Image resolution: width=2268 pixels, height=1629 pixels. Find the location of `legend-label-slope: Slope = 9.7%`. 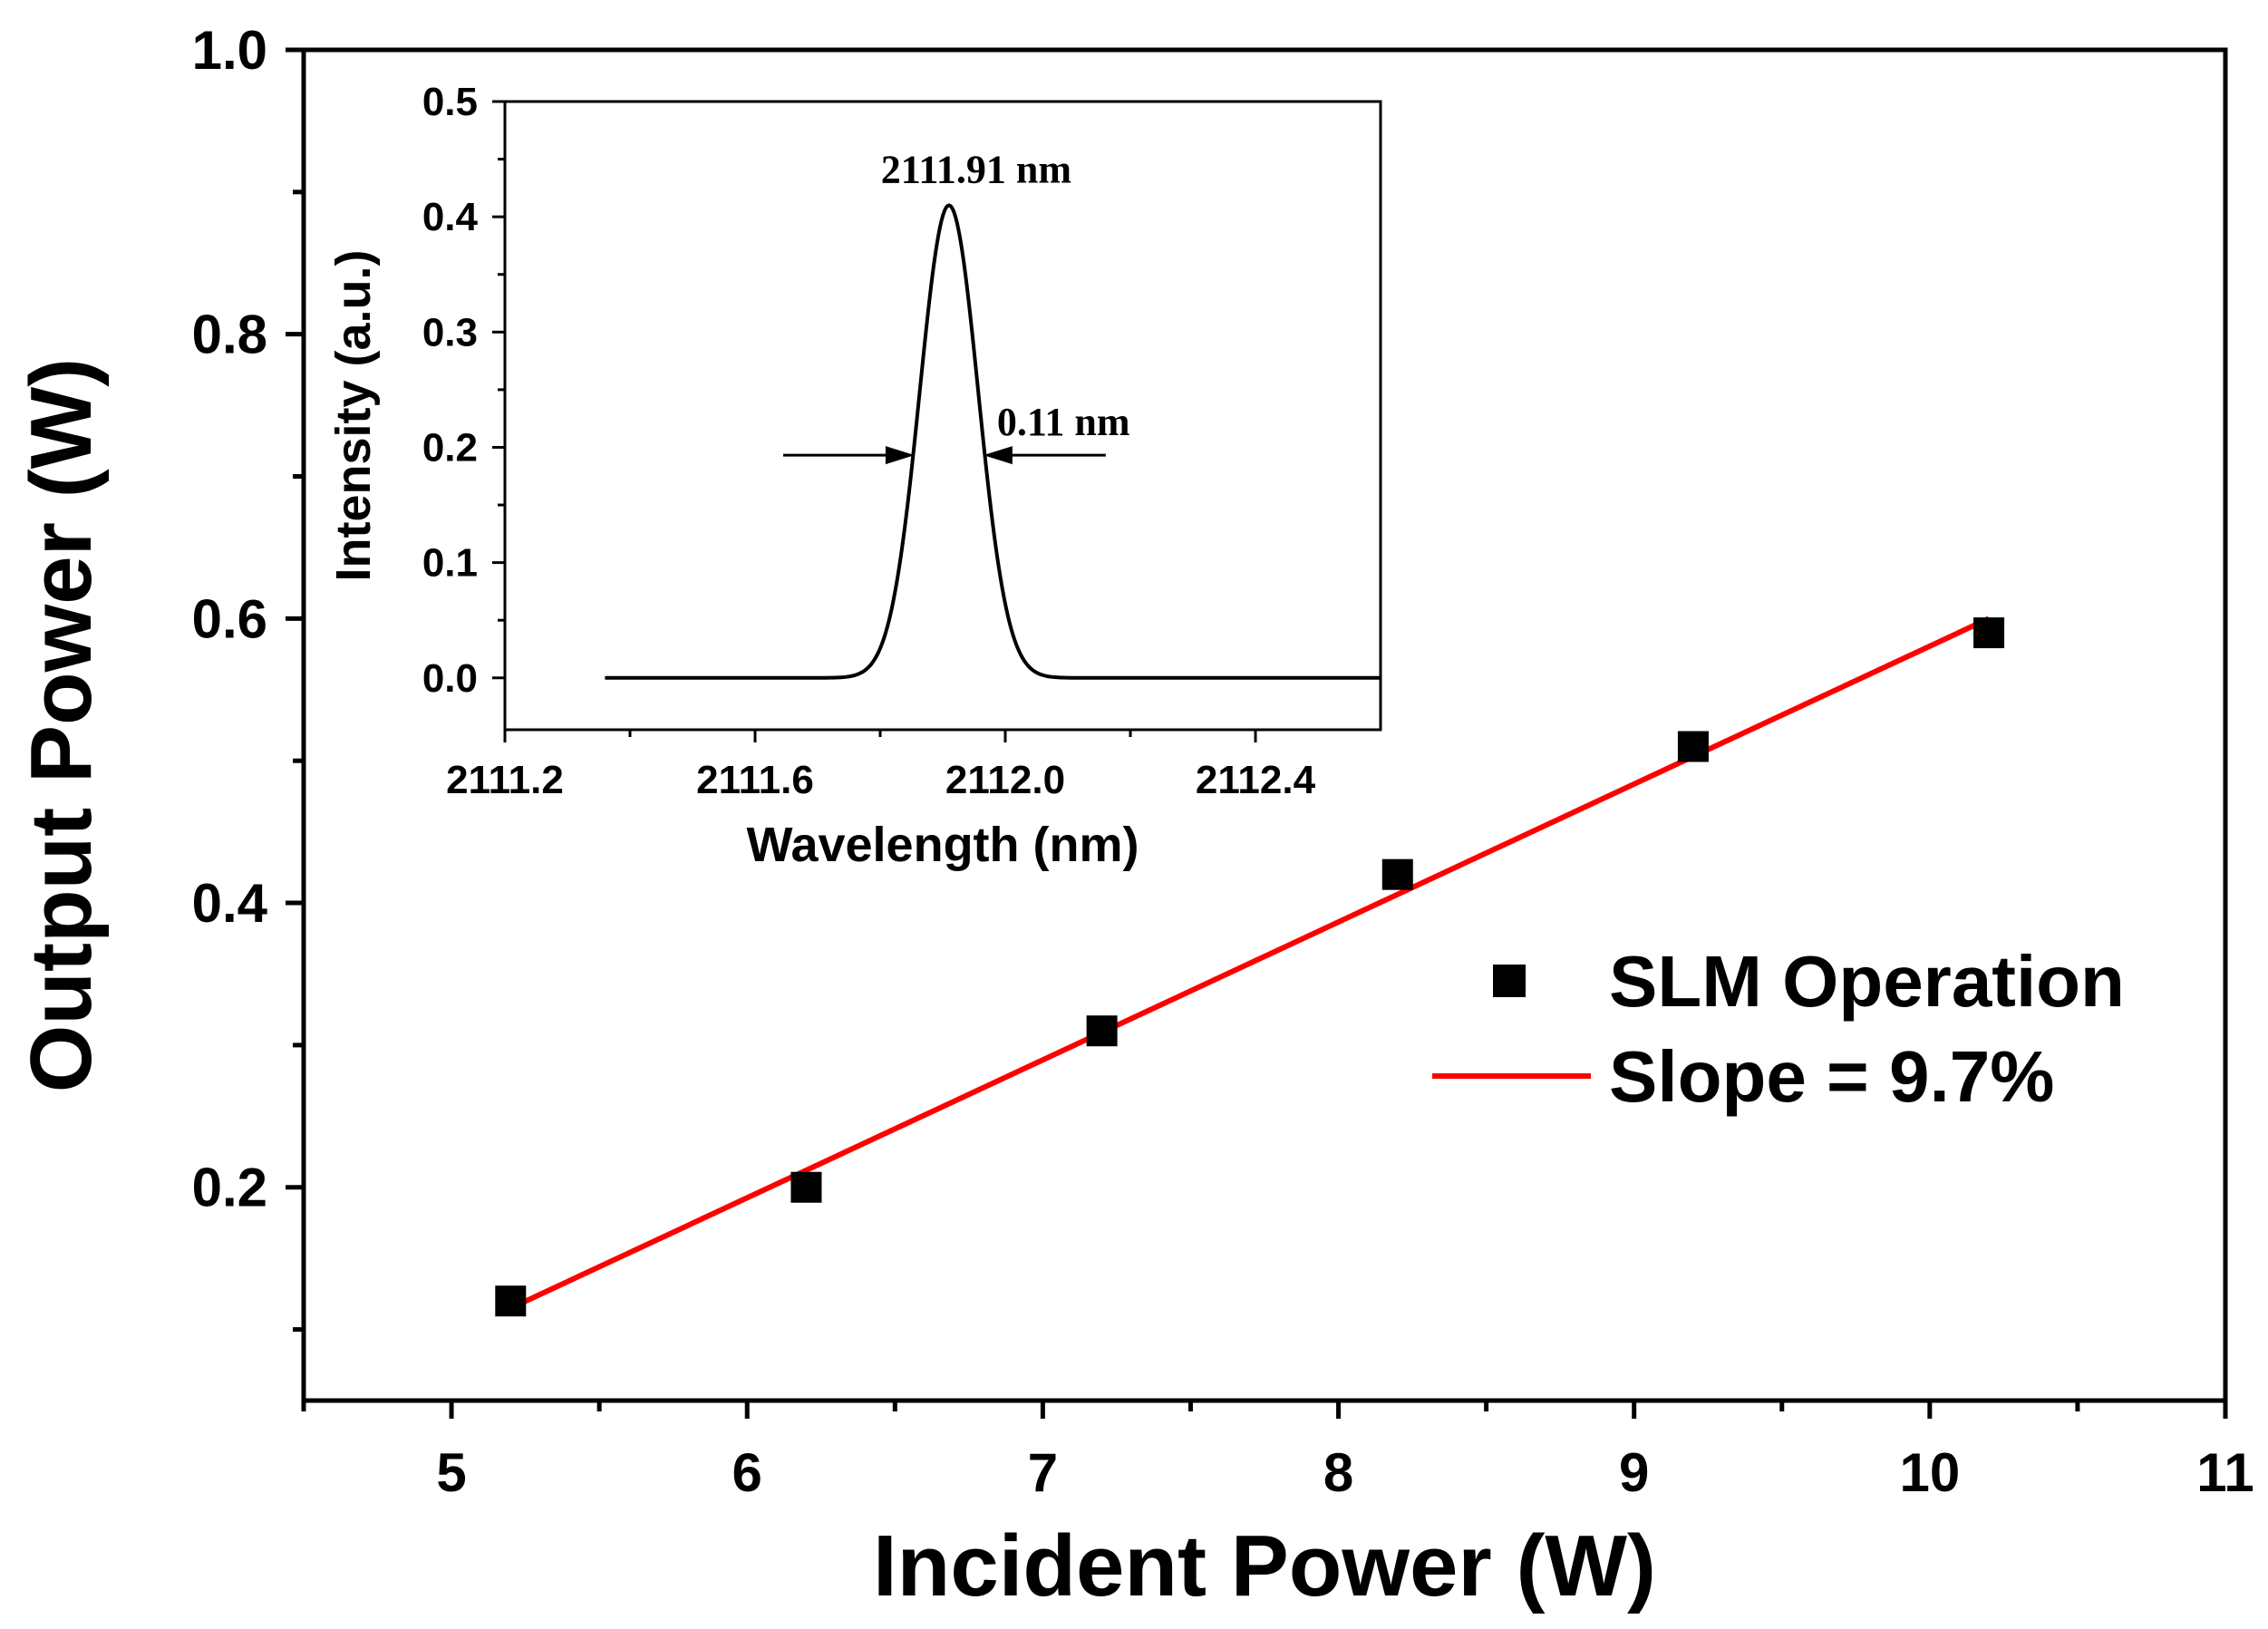

legend-label-slope: Slope = 9.7% is located at coordinates (1831, 1076).